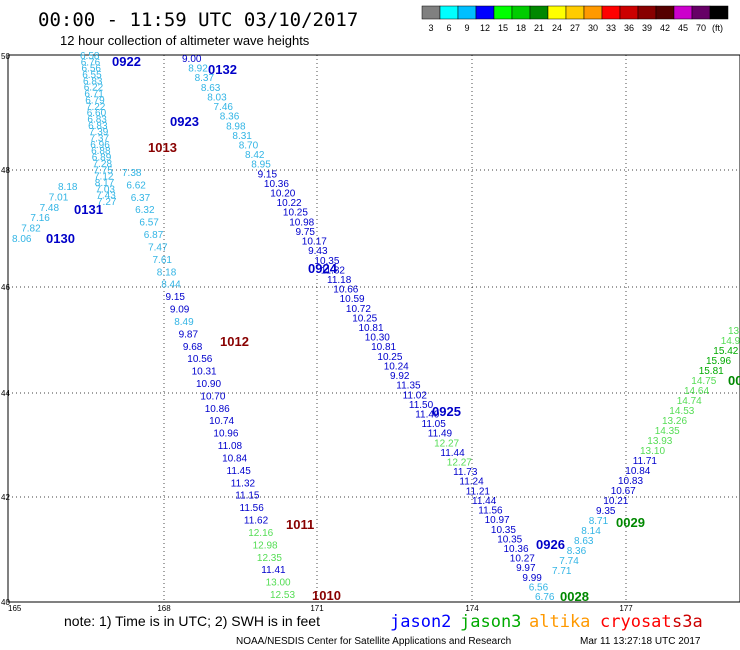 This screenshot has height=650, width=740. What do you see at coordinates (205, 78) in the screenshot?
I see `wave-height-value: 8.37` at bounding box center [205, 78].